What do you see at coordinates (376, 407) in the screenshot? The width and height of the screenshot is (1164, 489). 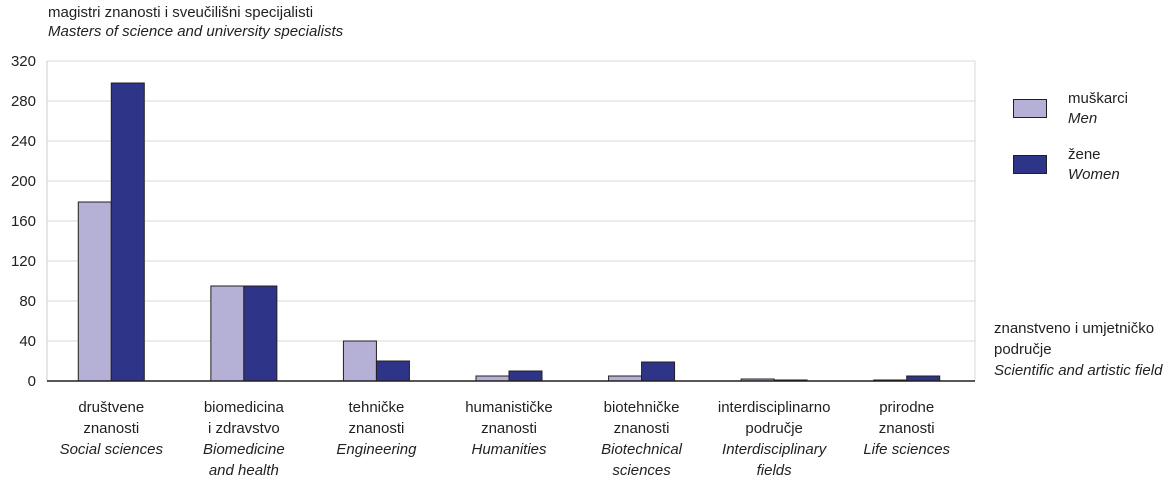 I see `x-category-label: tehničke` at bounding box center [376, 407].